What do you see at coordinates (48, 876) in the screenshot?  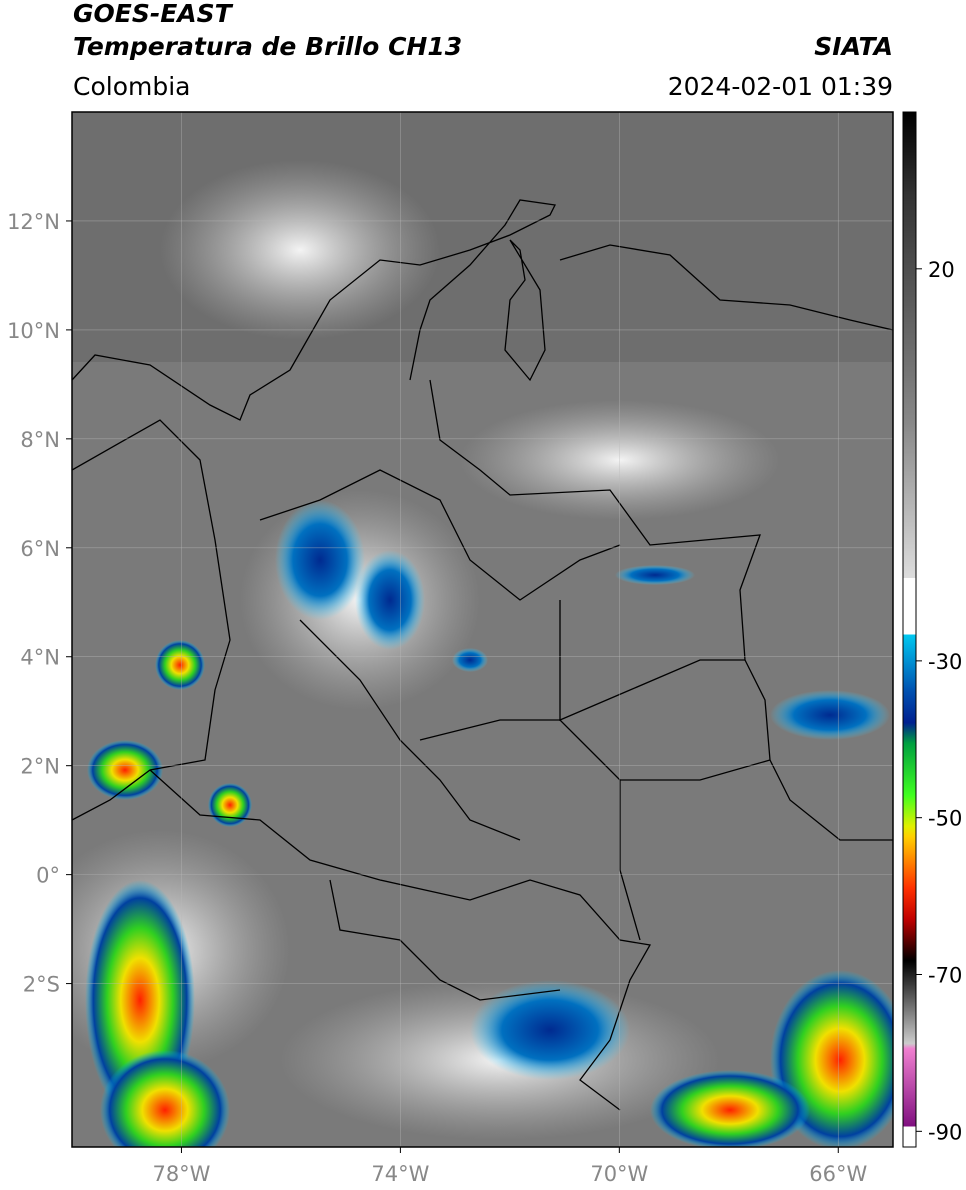 I see `y-tick-label: 0°` at bounding box center [48, 876].